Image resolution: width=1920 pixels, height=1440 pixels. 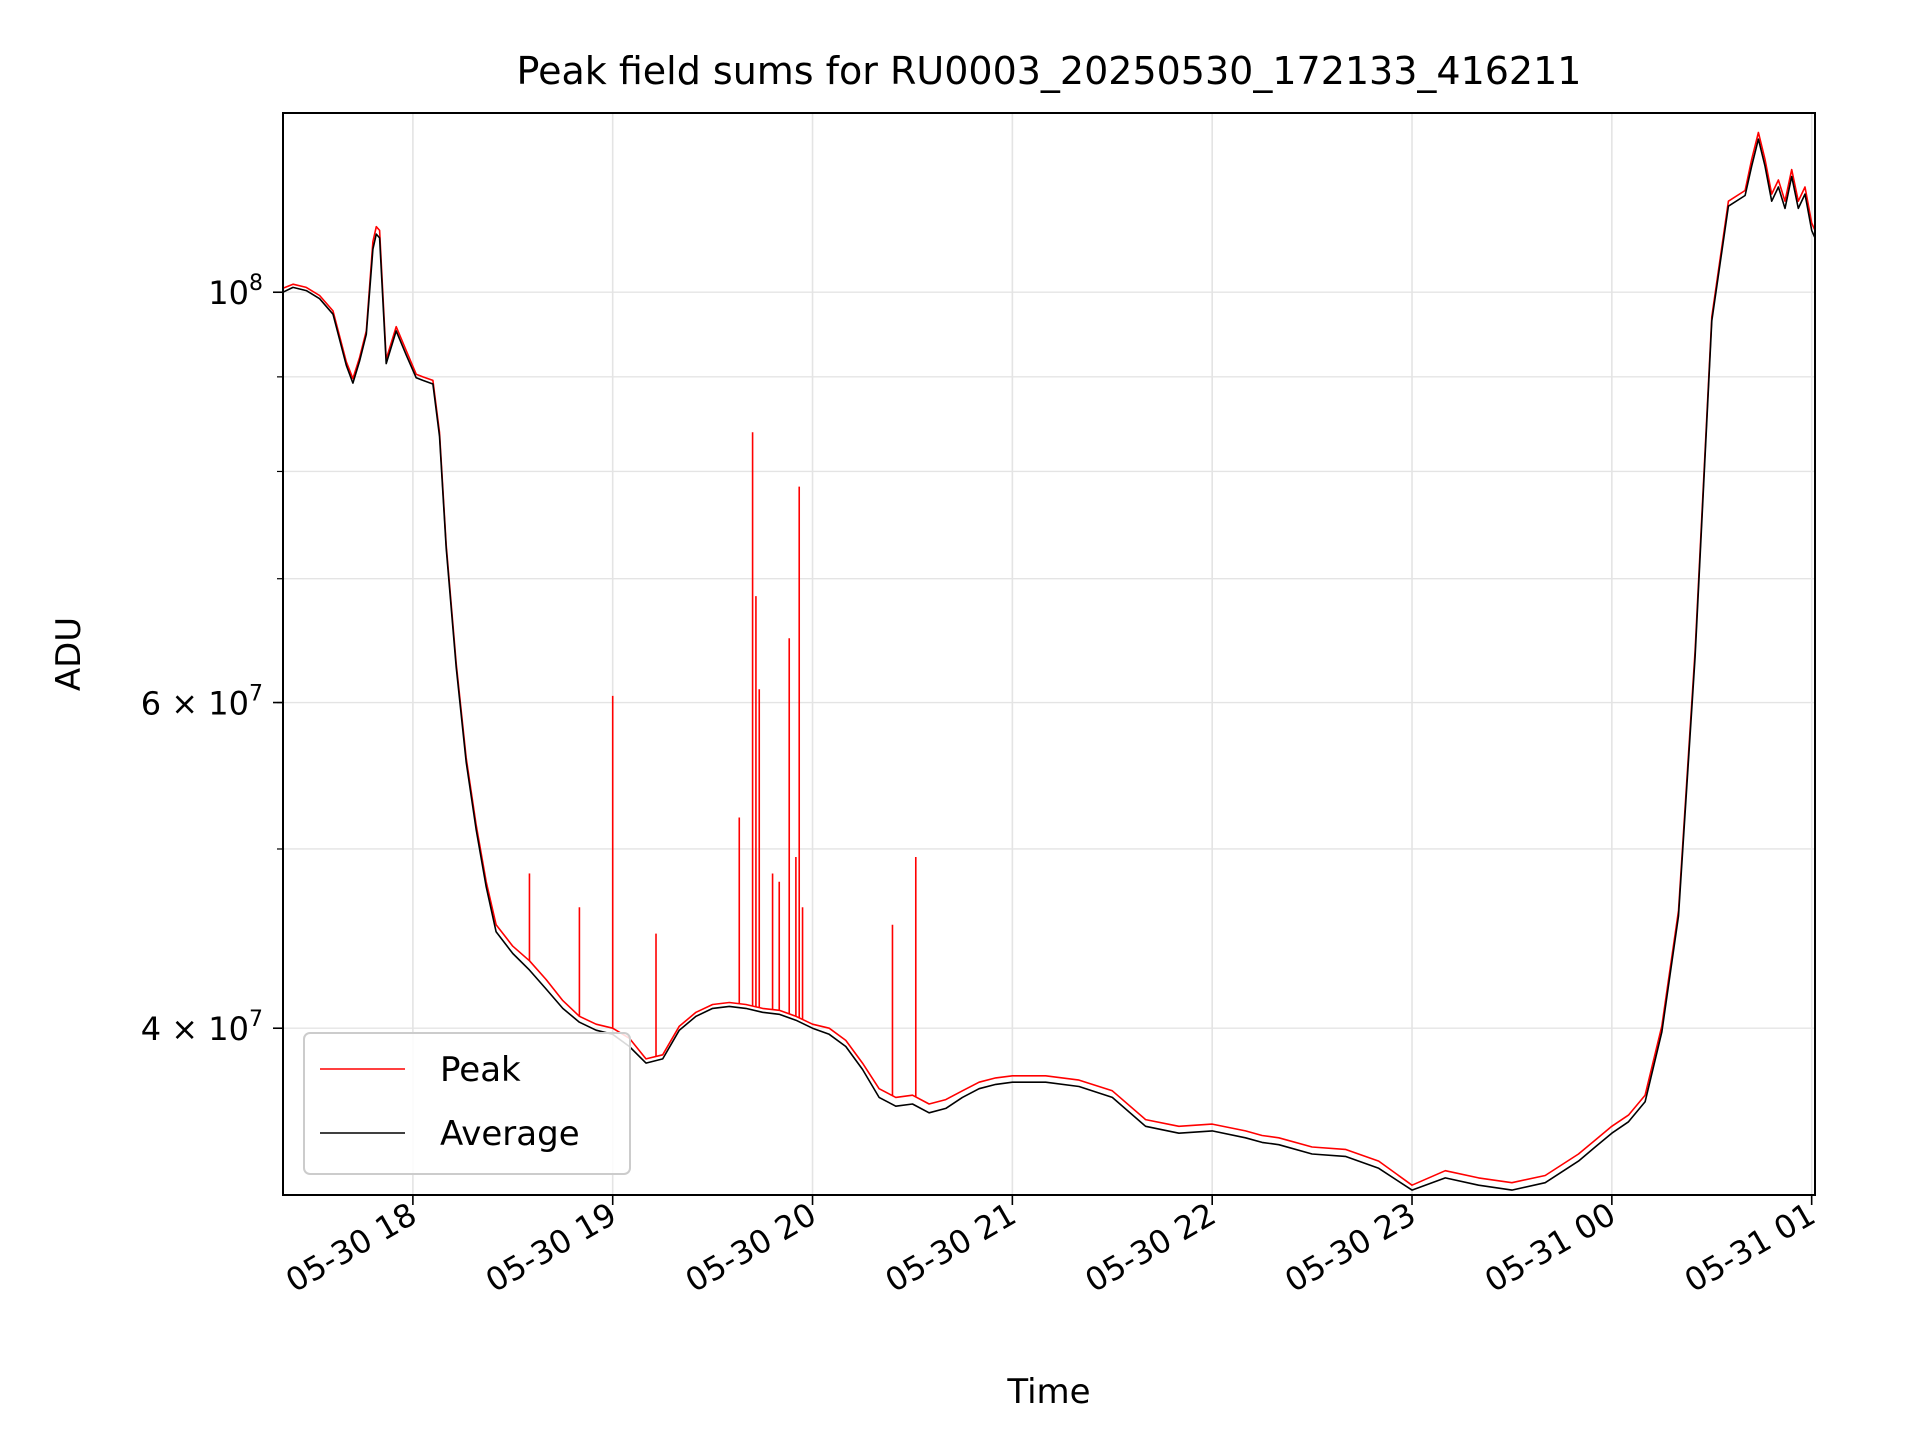 I want to click on y-tick-label: 4 × 107, so click(x=202, y=1027).